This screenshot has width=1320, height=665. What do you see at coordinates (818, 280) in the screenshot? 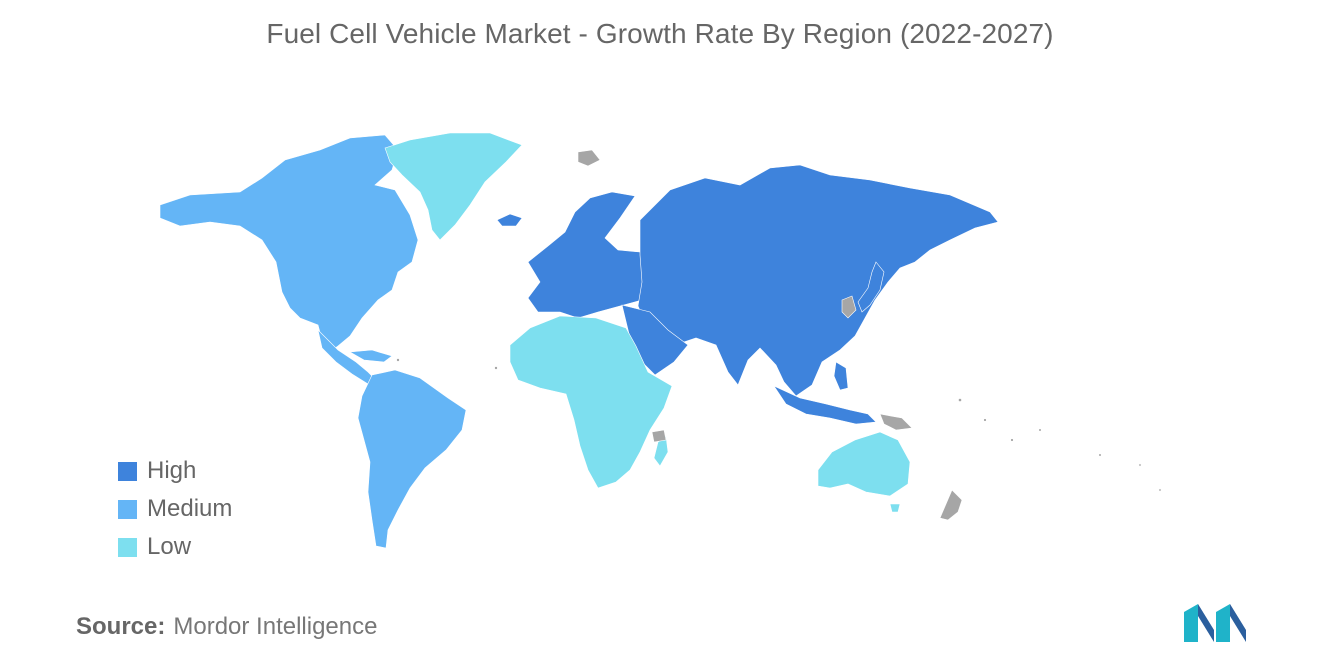
I see `region-asia` at bounding box center [818, 280].